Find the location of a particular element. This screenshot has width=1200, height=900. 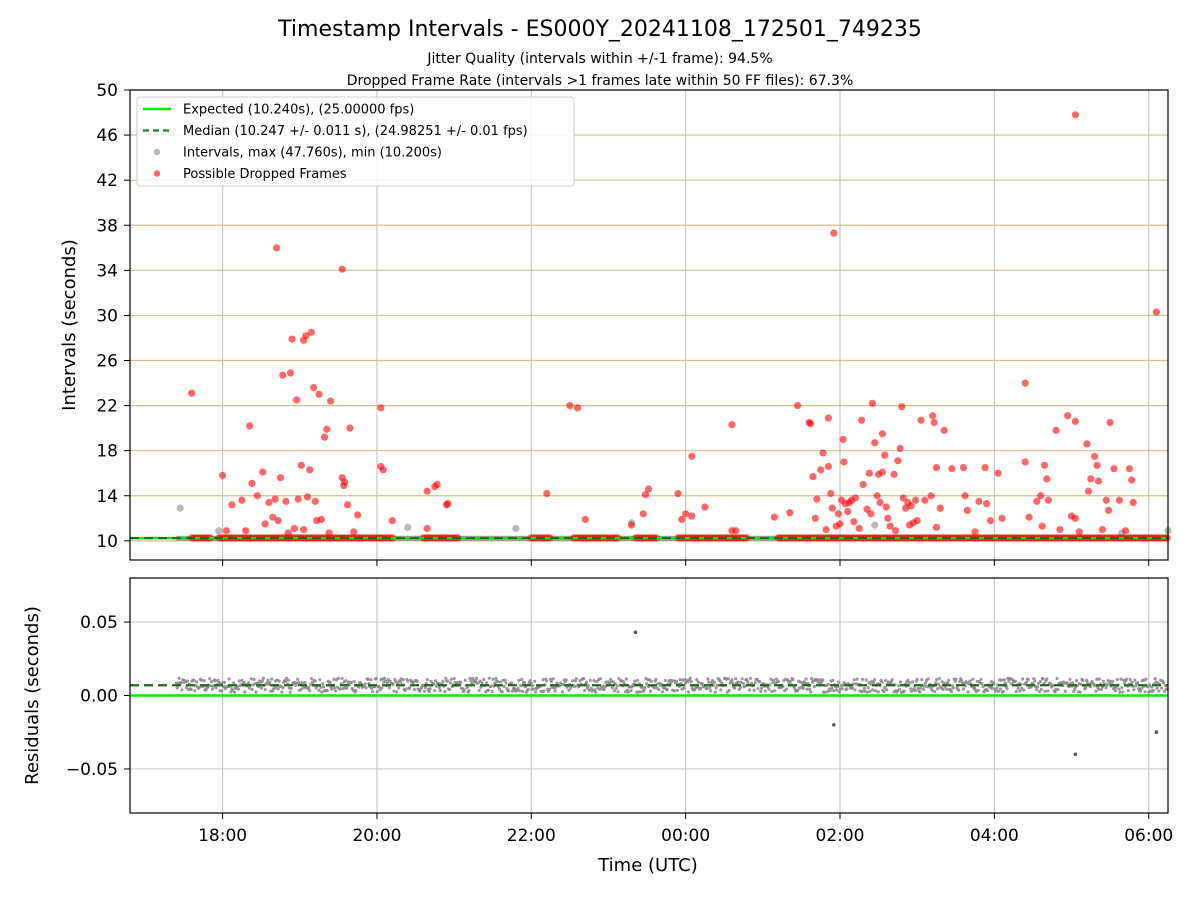

y-tick-label: 38 is located at coordinates (107, 226).